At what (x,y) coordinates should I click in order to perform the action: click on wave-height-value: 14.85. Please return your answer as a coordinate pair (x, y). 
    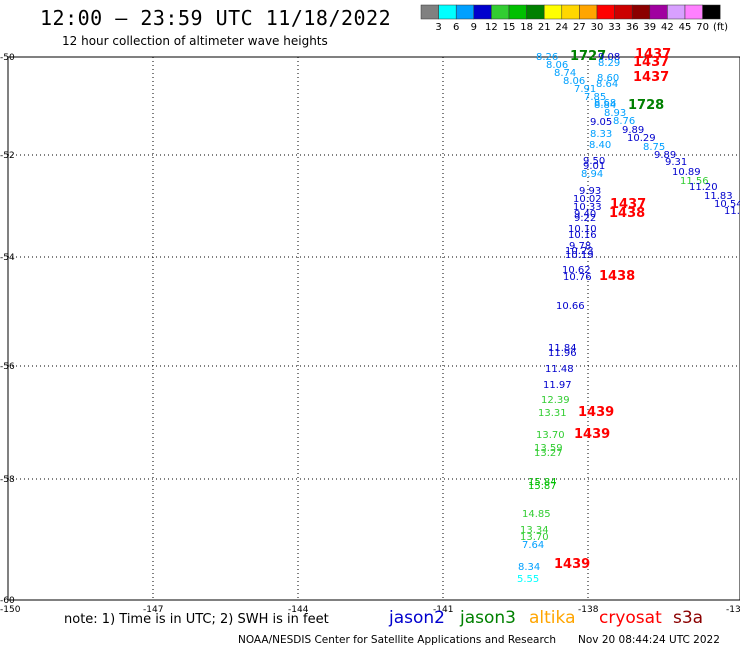
    Looking at the image, I should click on (536, 514).